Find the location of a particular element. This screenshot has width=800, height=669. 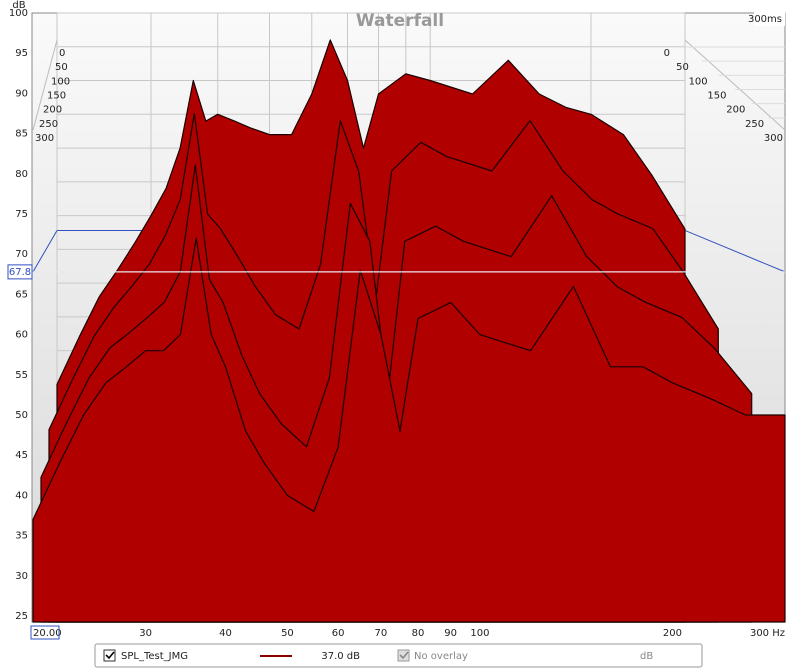

z-end-label: 300ms is located at coordinates (765, 19).